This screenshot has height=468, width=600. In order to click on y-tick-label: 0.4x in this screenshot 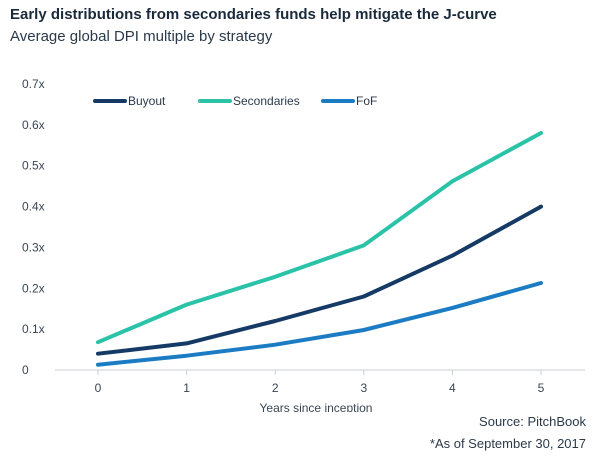, I will do `click(33, 207)`.